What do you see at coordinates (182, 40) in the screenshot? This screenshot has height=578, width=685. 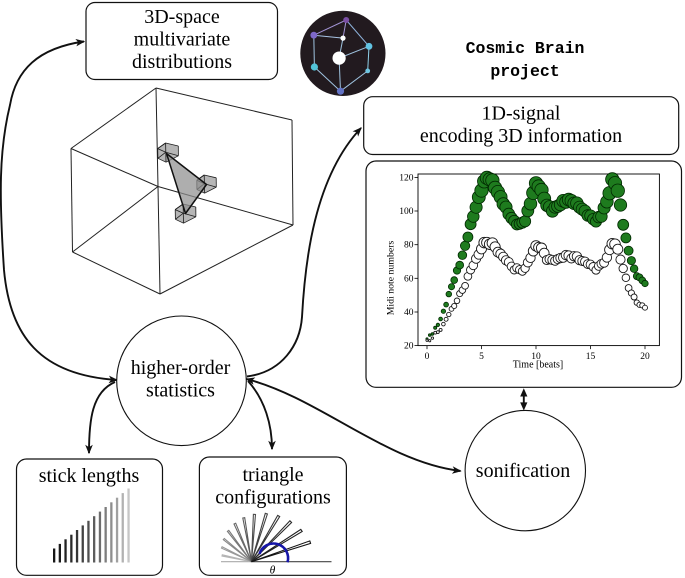 I see `svg-text: multivariate` at bounding box center [182, 40].